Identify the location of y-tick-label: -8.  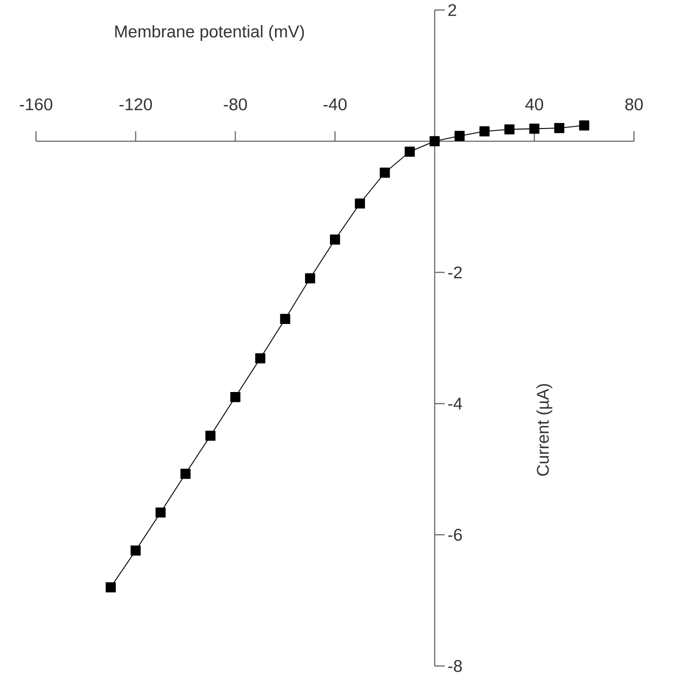
(455, 666).